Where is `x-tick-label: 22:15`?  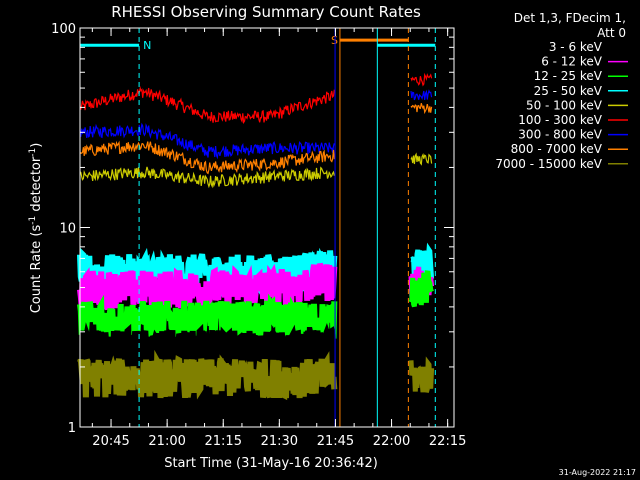 x-tick-label: 22:15 is located at coordinates (447, 441).